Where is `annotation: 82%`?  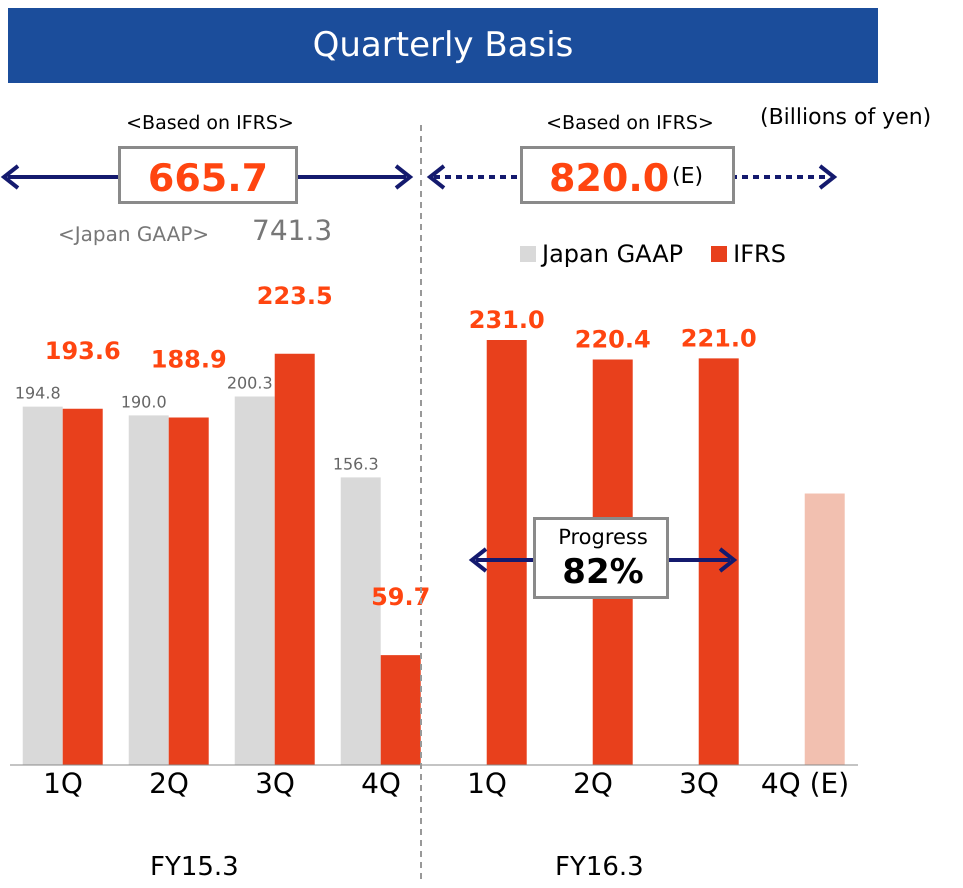 annotation: 82% is located at coordinates (603, 572).